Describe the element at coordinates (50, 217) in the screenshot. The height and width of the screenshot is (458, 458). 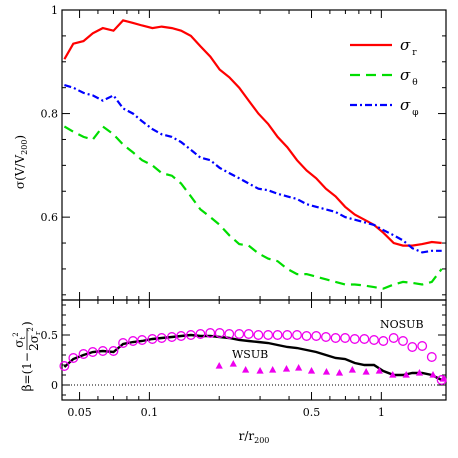
I see `y-tick-label-top: 0.6` at that location.